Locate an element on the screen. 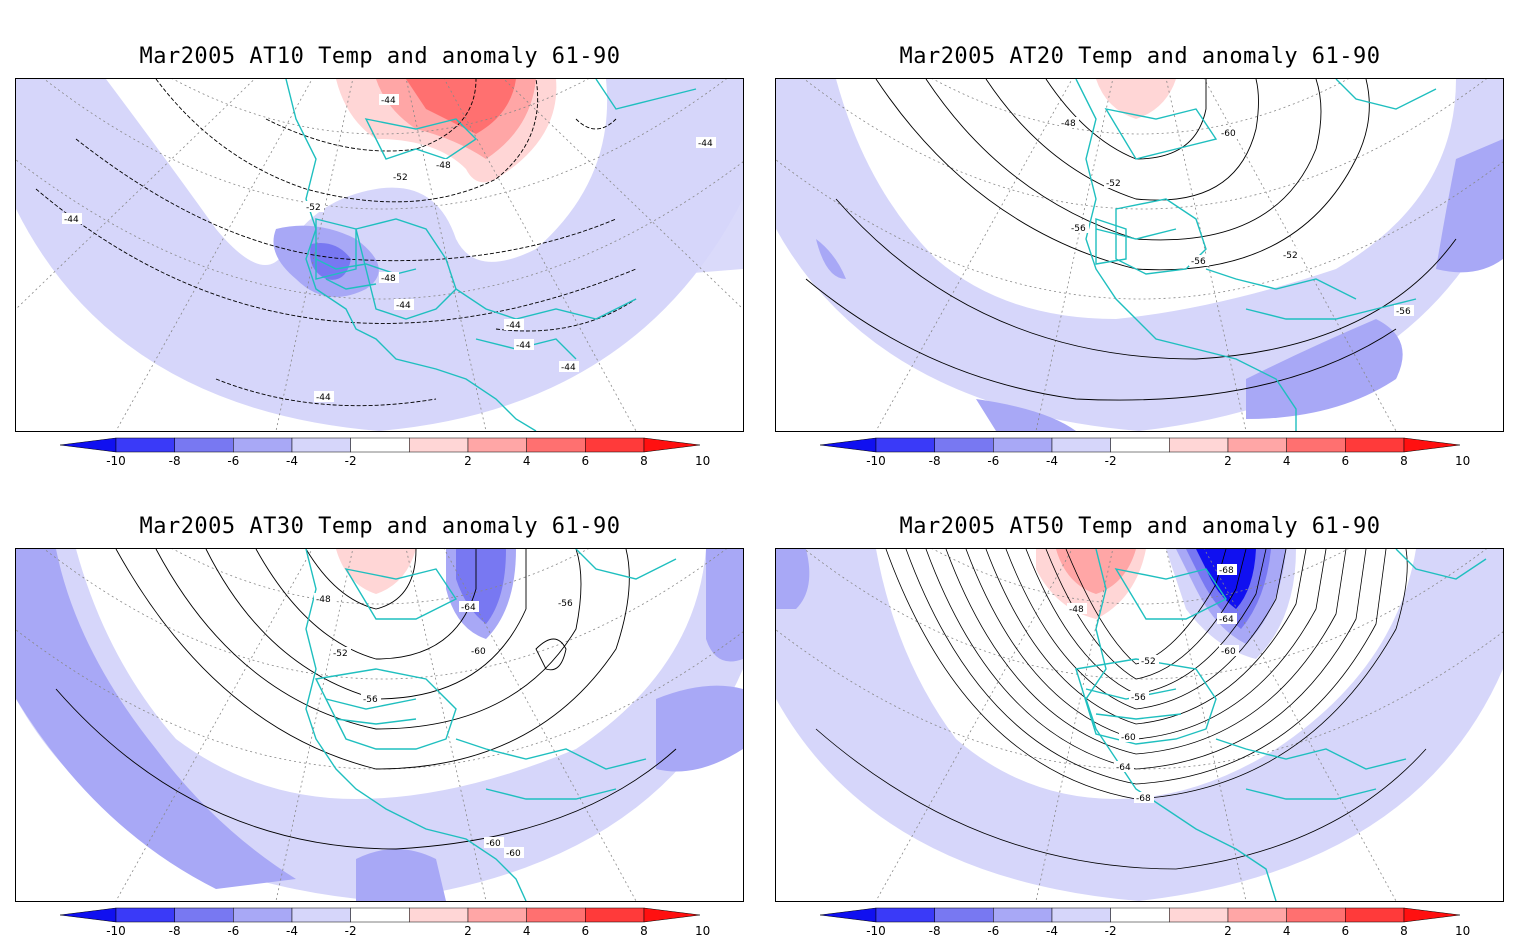 Image resolution: width=1520 pixels, height=940 pixels. contour-label: -68 is located at coordinates (1143, 799).